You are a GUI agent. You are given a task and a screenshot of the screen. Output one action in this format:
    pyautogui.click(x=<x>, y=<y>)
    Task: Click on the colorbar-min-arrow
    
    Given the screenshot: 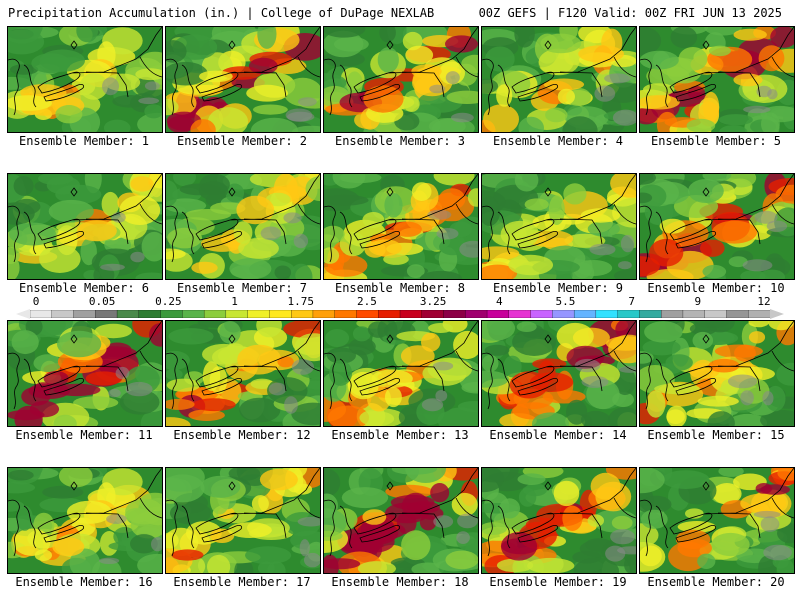 What is the action you would take?
    pyautogui.click(x=23, y=314)
    